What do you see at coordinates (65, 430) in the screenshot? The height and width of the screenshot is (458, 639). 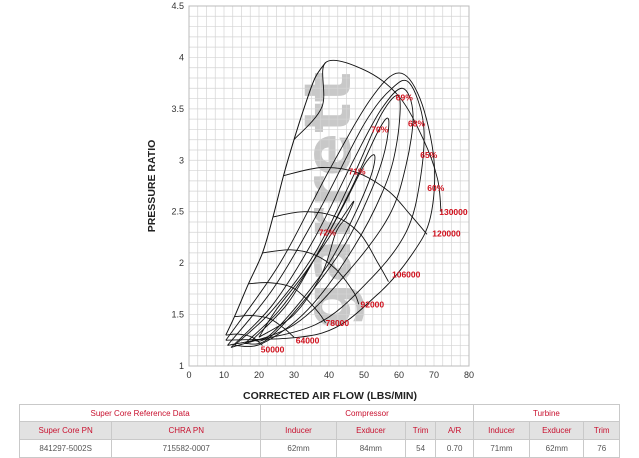 I see `col-super-core-pn: Super Core PN` at bounding box center [65, 430].